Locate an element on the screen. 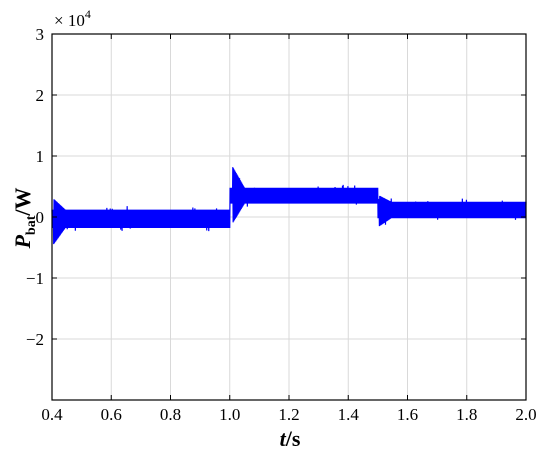  y-multiplier-base: × 10 is located at coordinates (69, 20).